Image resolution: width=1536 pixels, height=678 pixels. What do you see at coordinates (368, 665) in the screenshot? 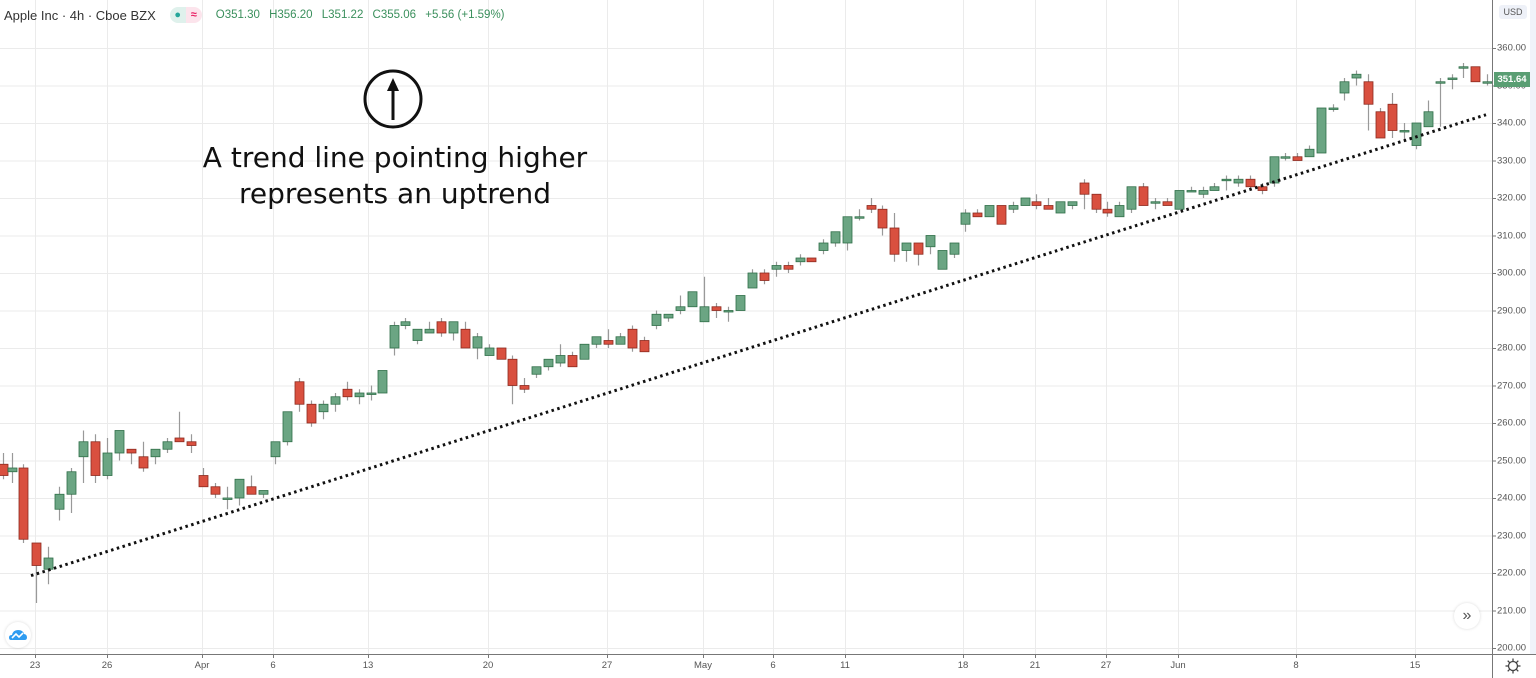
I see `time-tick-label: 13` at bounding box center [368, 665].